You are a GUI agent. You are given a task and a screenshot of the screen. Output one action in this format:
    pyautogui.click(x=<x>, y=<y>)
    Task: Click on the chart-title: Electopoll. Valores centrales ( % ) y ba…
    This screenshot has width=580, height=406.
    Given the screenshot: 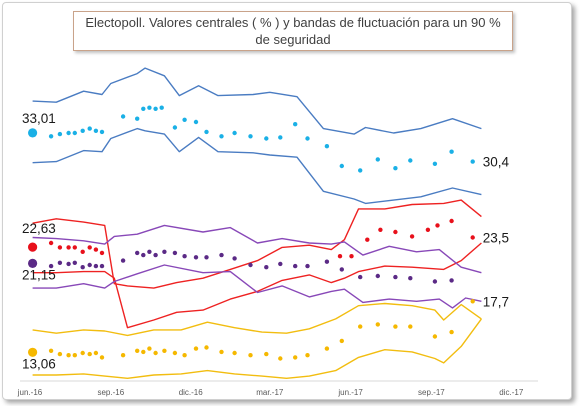 What is the action you would take?
    pyautogui.click(x=293, y=31)
    